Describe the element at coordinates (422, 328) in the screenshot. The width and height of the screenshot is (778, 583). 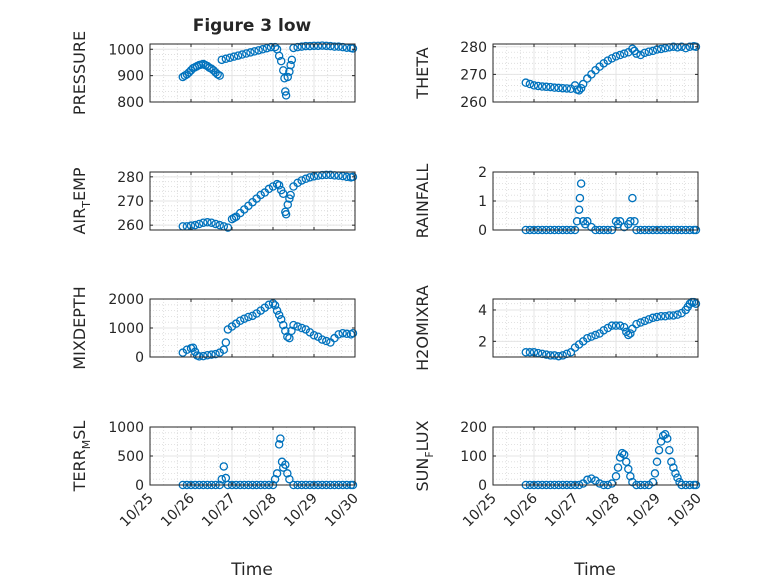
I see `y-axis-label-main: H2OMIXRA` at that location.